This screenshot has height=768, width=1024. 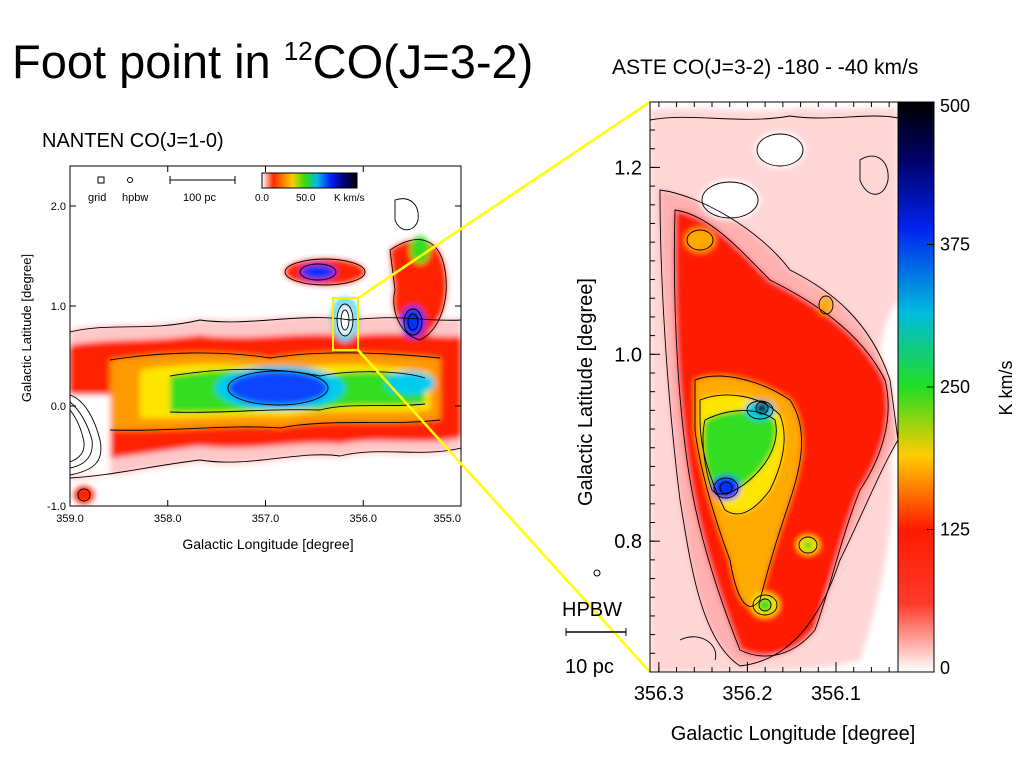 I want to click on aste-cbar-tick-label: 125, so click(x=955, y=530).